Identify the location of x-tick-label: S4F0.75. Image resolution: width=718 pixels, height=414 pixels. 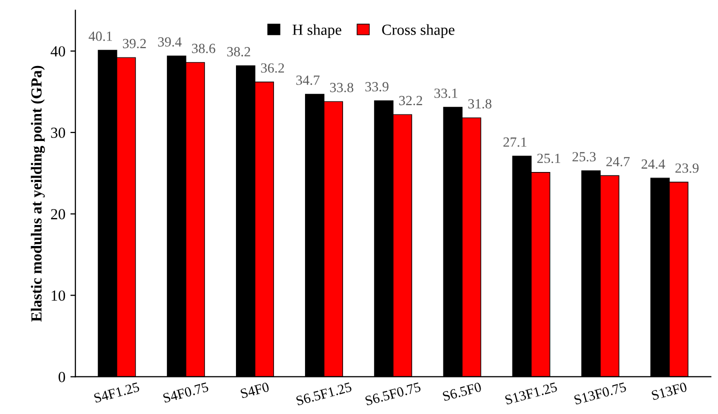
(185, 392).